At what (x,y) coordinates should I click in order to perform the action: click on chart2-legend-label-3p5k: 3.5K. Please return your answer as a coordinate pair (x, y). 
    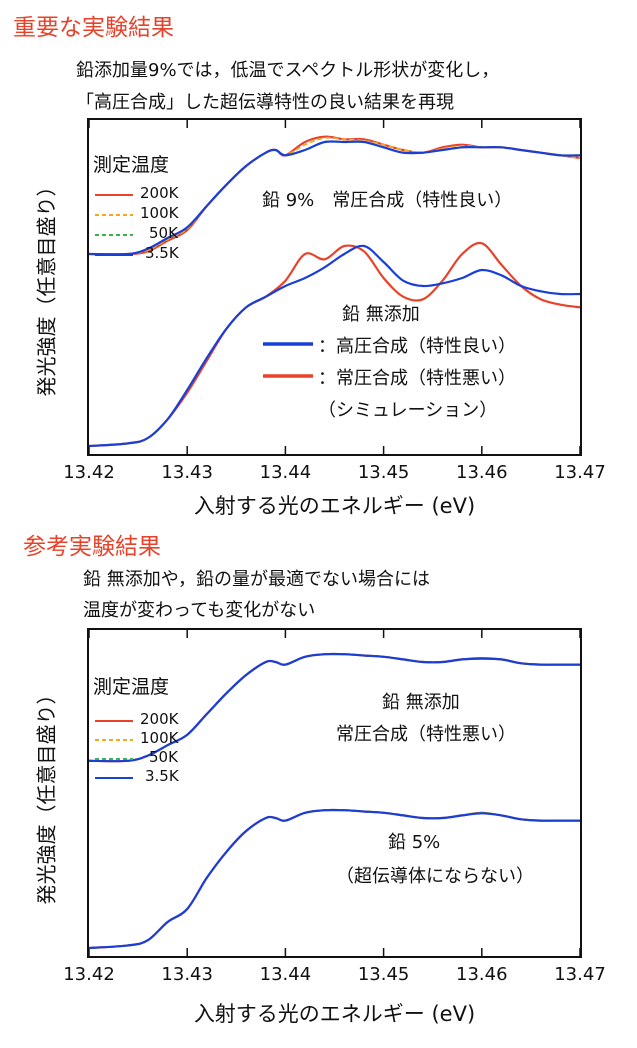
    Looking at the image, I should click on (162, 776).